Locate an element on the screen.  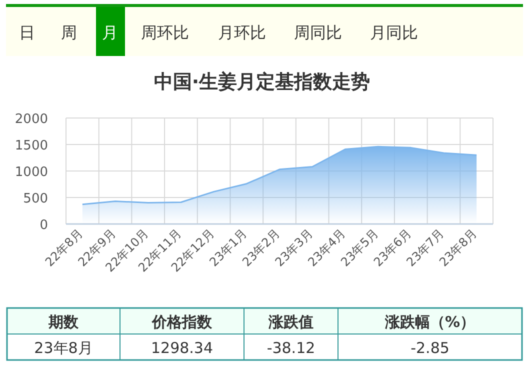
y-tick-label: 1500 is located at coordinates (31, 146).